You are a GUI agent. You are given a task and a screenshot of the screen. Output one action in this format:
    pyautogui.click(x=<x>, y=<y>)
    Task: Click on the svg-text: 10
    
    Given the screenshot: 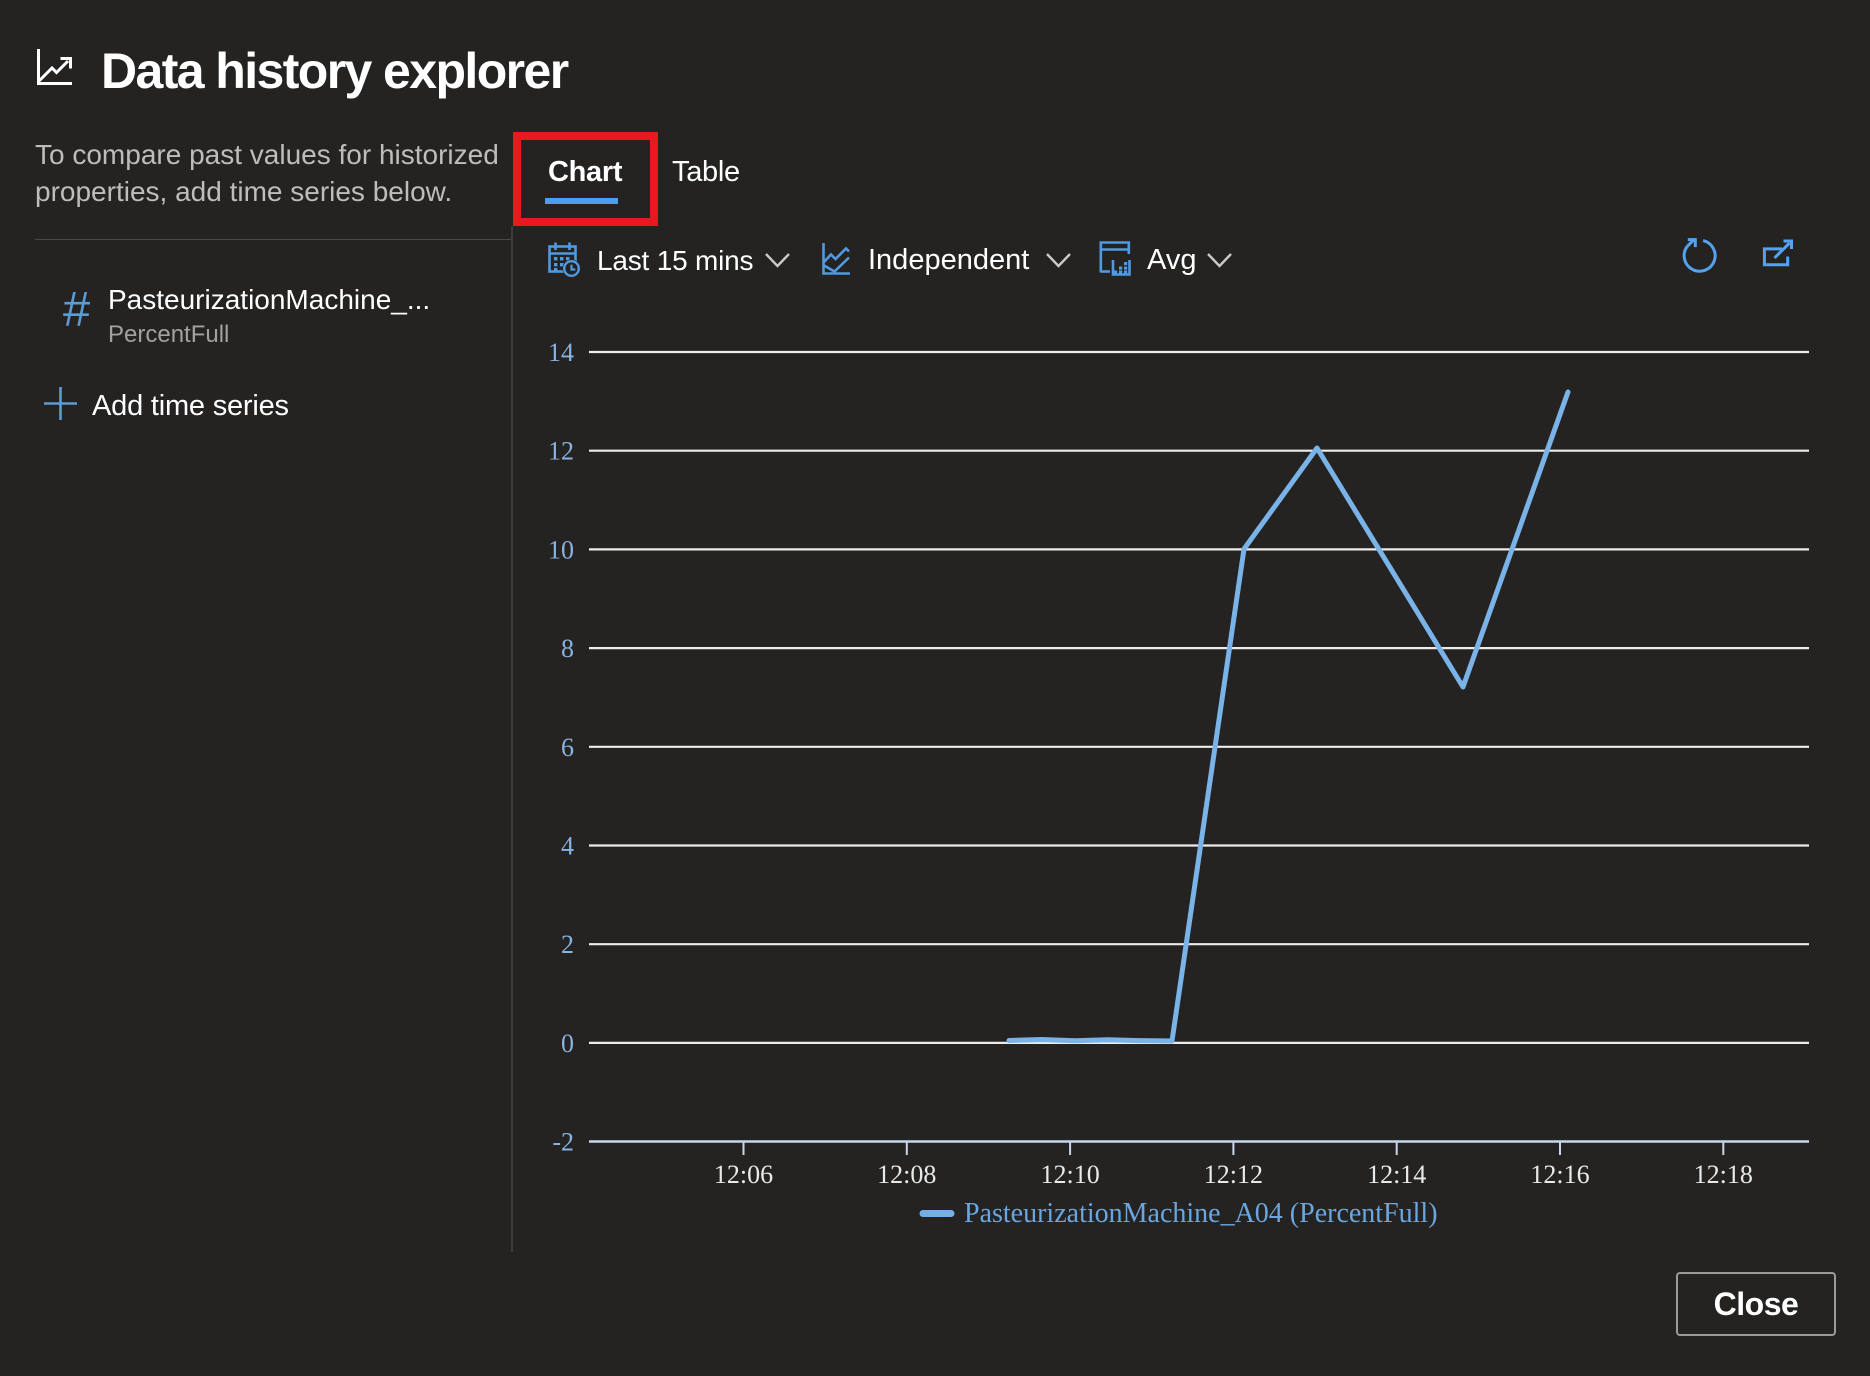 What is the action you would take?
    pyautogui.click(x=561, y=549)
    